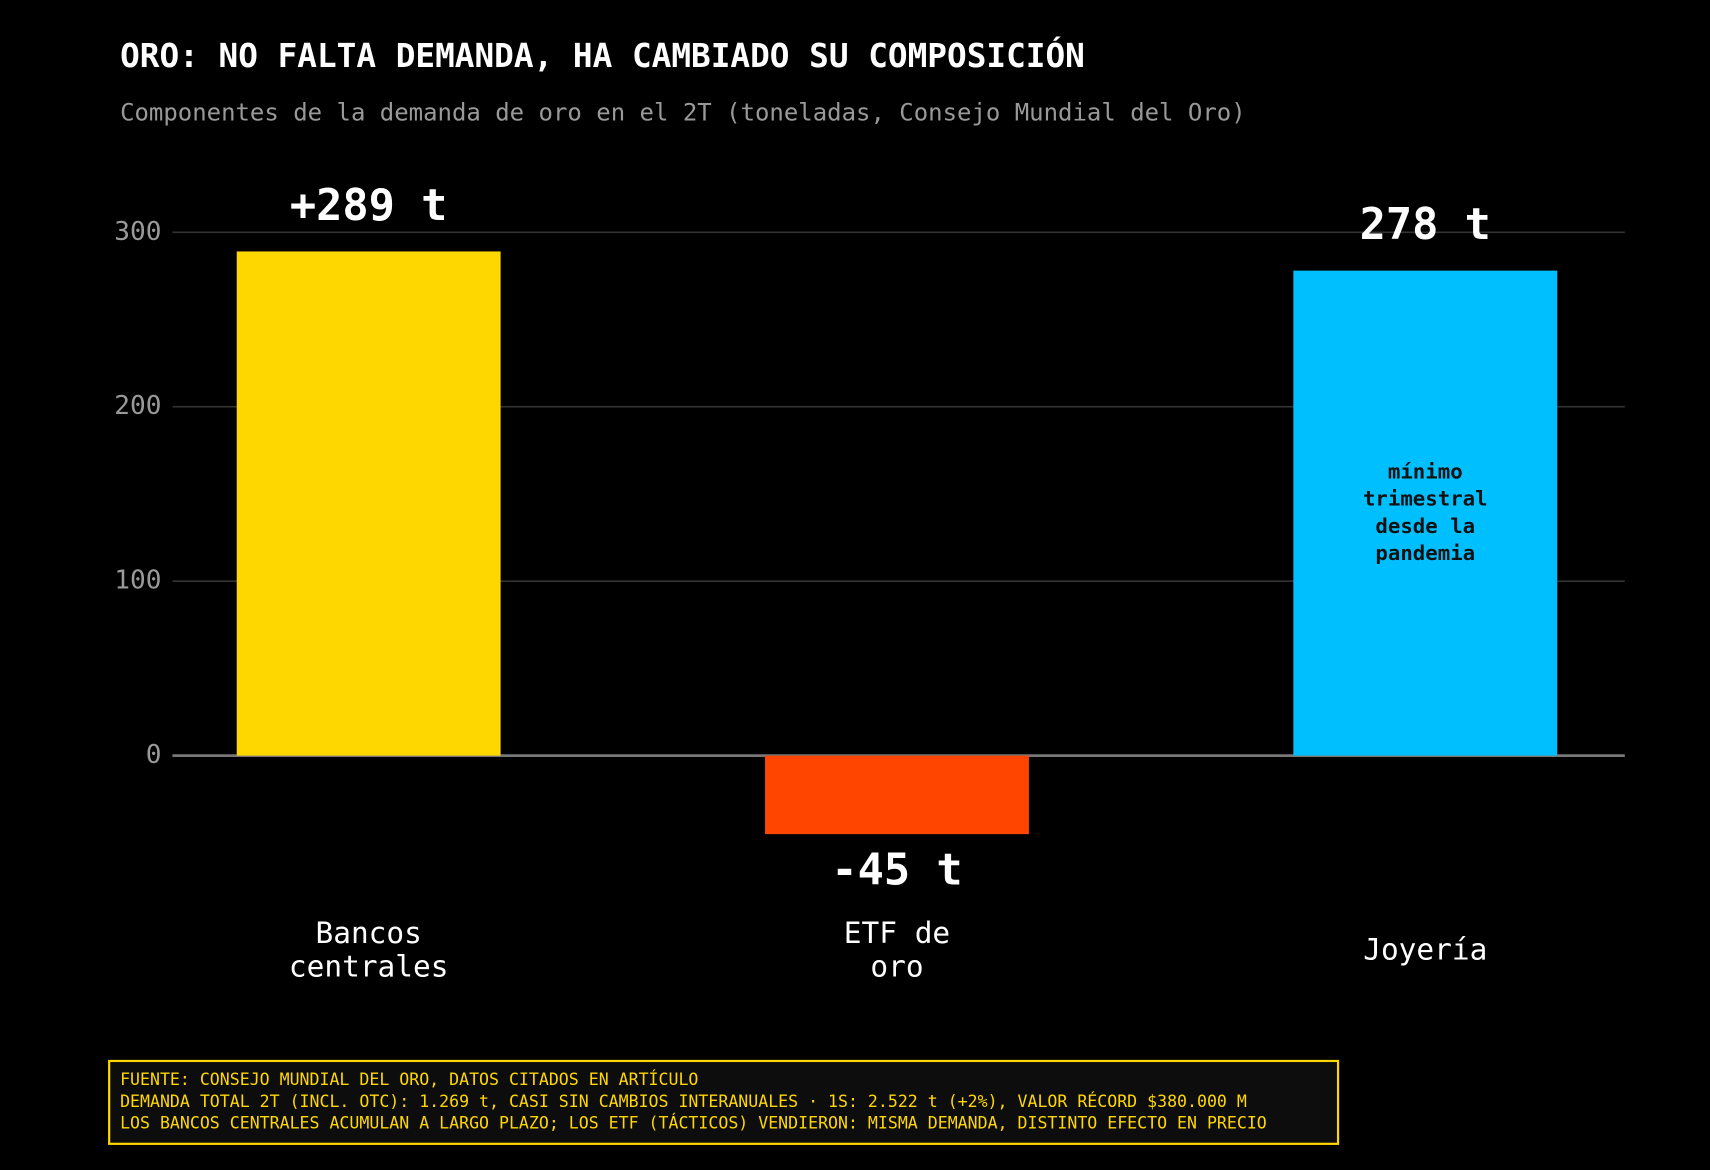 Image resolution: width=1710 pixels, height=1170 pixels. Describe the element at coordinates (896, 870) in the screenshot. I see `value-label: -45 t` at that location.